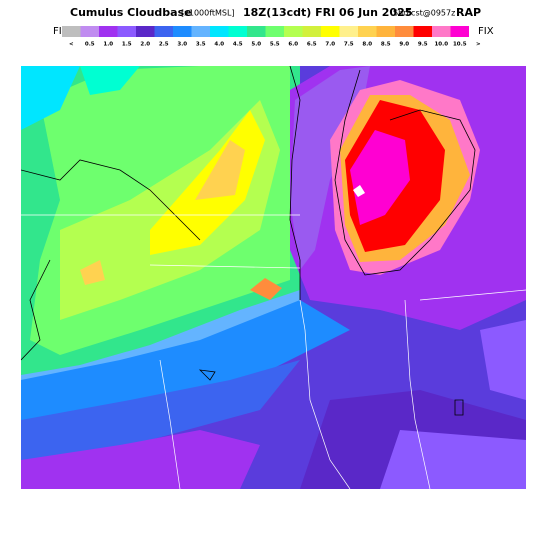 The width and height of the screenshot is (548, 548). What do you see at coordinates (468, 12) in the screenshot?
I see `model: RAP` at bounding box center [468, 12].